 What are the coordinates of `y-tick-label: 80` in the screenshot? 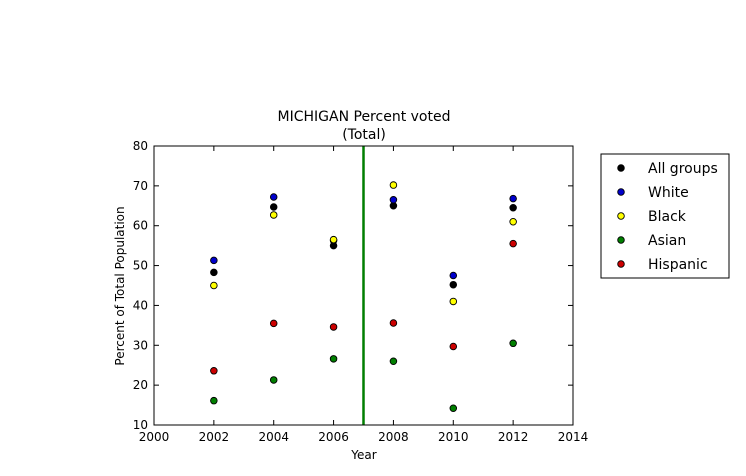 It's located at (140, 146).